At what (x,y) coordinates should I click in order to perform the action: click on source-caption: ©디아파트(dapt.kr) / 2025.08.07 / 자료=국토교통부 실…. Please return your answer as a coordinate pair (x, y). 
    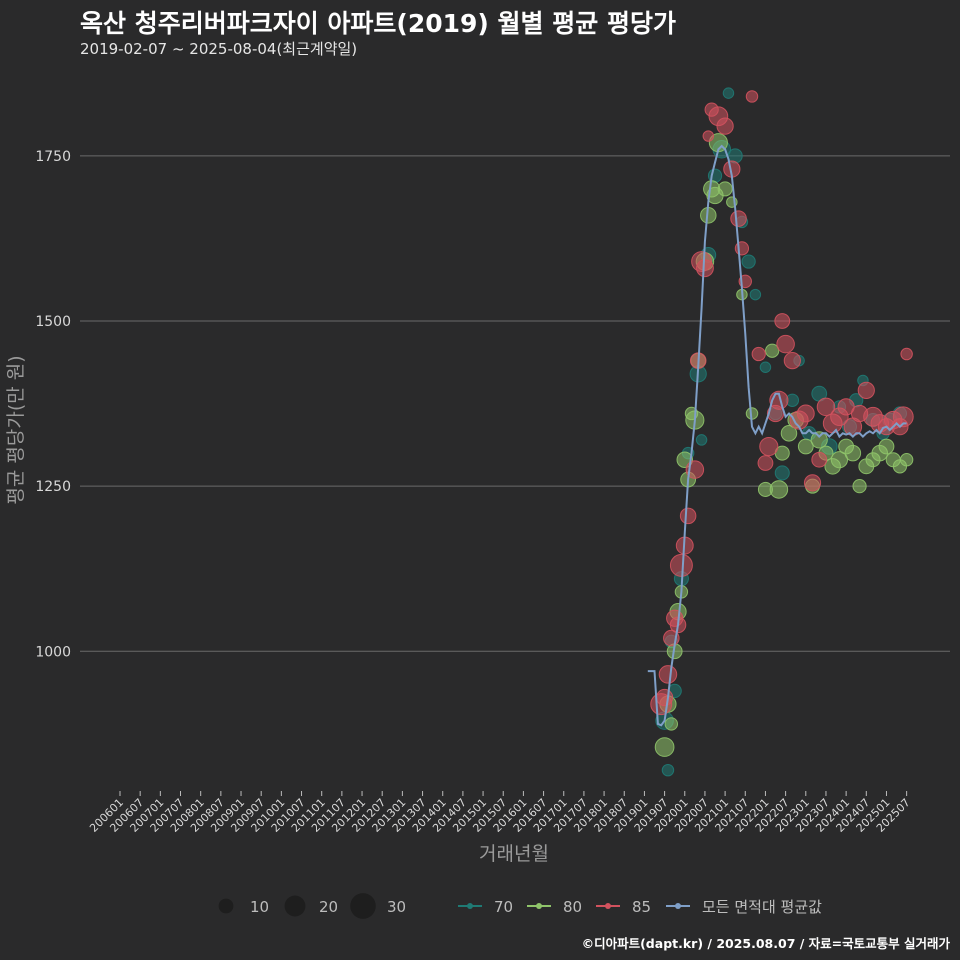
    Looking at the image, I should click on (765, 943).